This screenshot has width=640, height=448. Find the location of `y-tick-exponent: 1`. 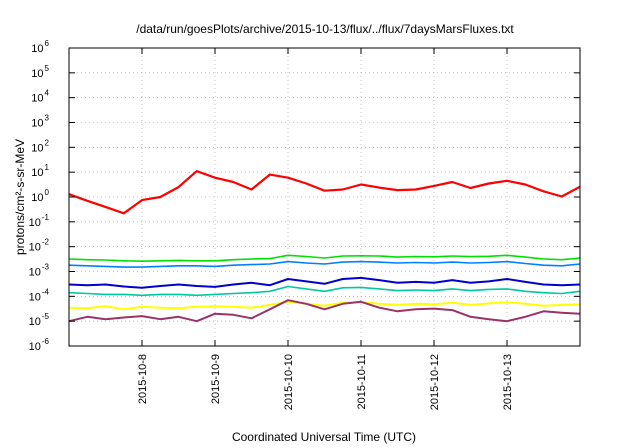

y-tick-exponent: 1 is located at coordinates (47, 167).